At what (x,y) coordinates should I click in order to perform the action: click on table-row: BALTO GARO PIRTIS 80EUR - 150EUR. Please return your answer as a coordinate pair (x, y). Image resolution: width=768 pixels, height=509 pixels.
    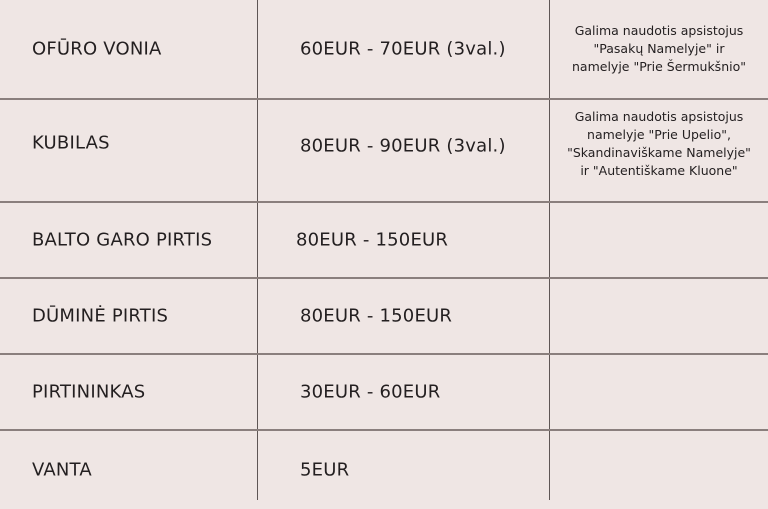
    Looking at the image, I should click on (384, 240).